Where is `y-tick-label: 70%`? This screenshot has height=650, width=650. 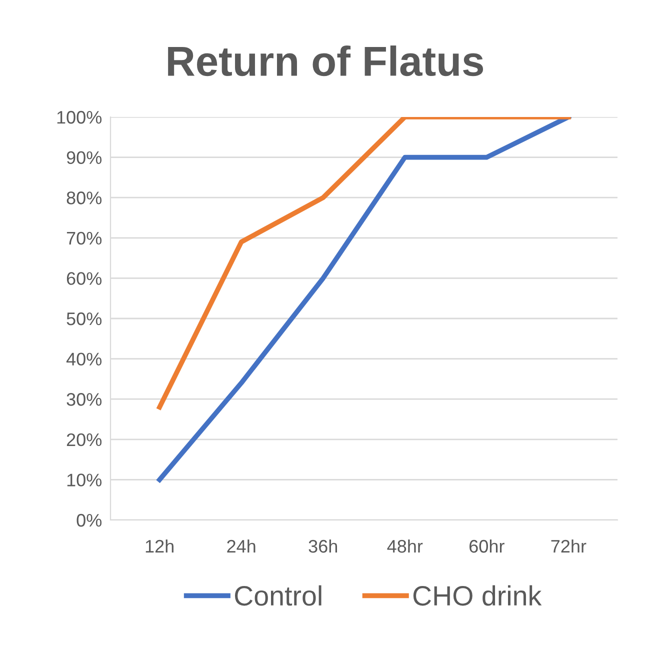 y-tick-label: 70% is located at coordinates (84, 238).